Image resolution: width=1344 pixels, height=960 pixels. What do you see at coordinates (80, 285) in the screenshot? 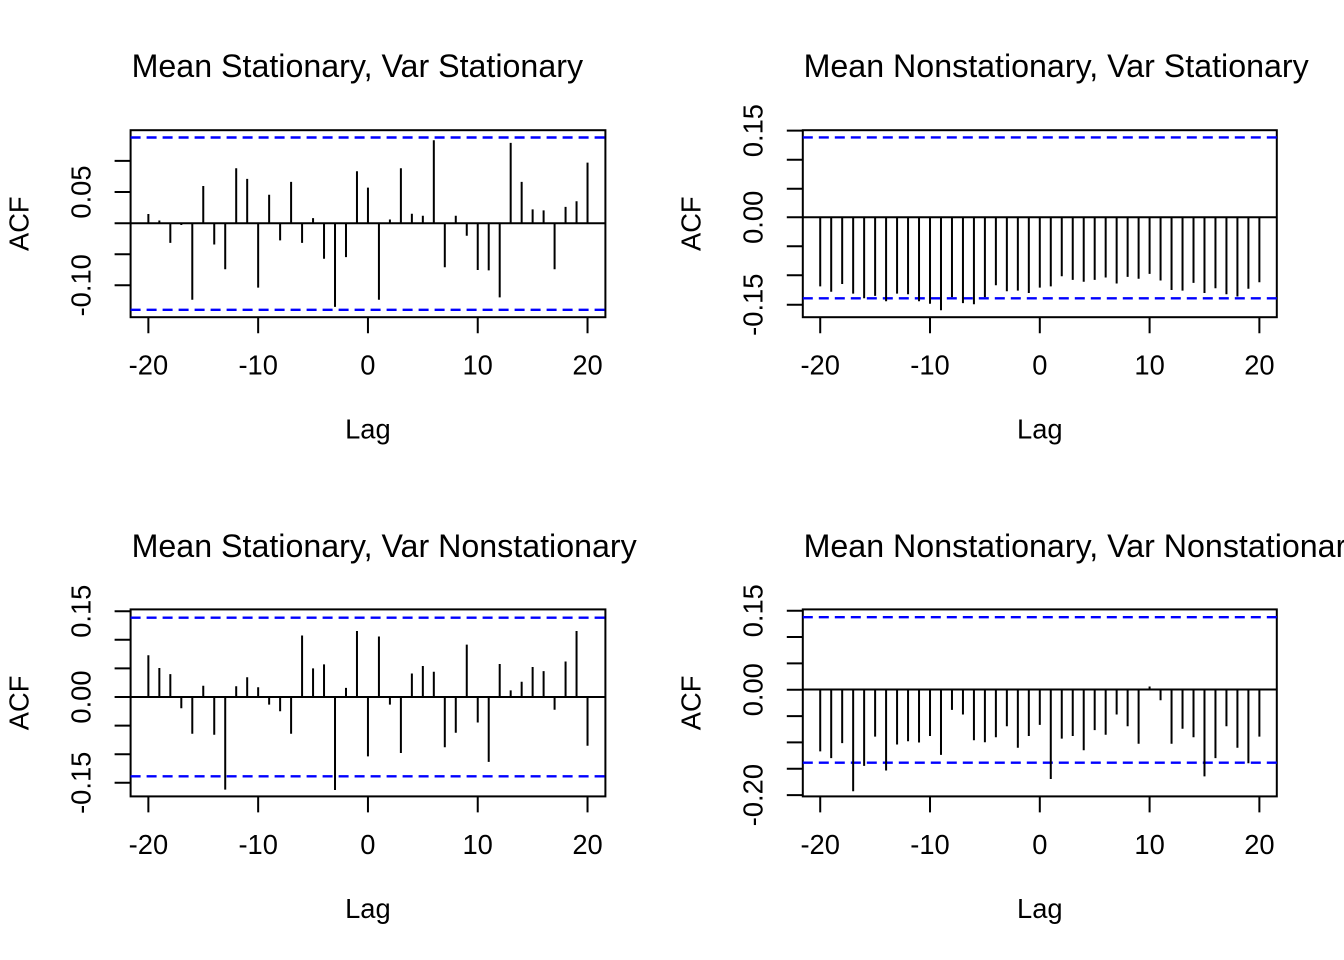
I see `svg-text: -0.10` at bounding box center [80, 285].